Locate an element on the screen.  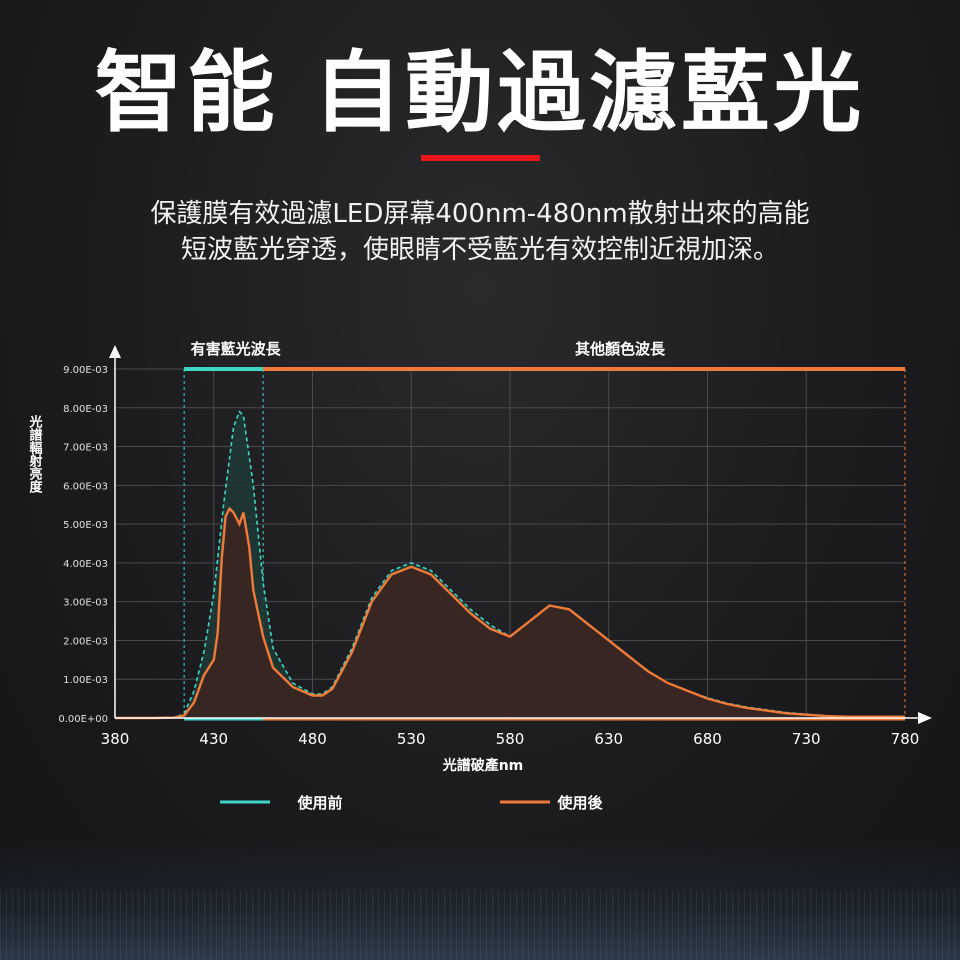
y-tick-label: 9.00E-03 is located at coordinates (85, 370).